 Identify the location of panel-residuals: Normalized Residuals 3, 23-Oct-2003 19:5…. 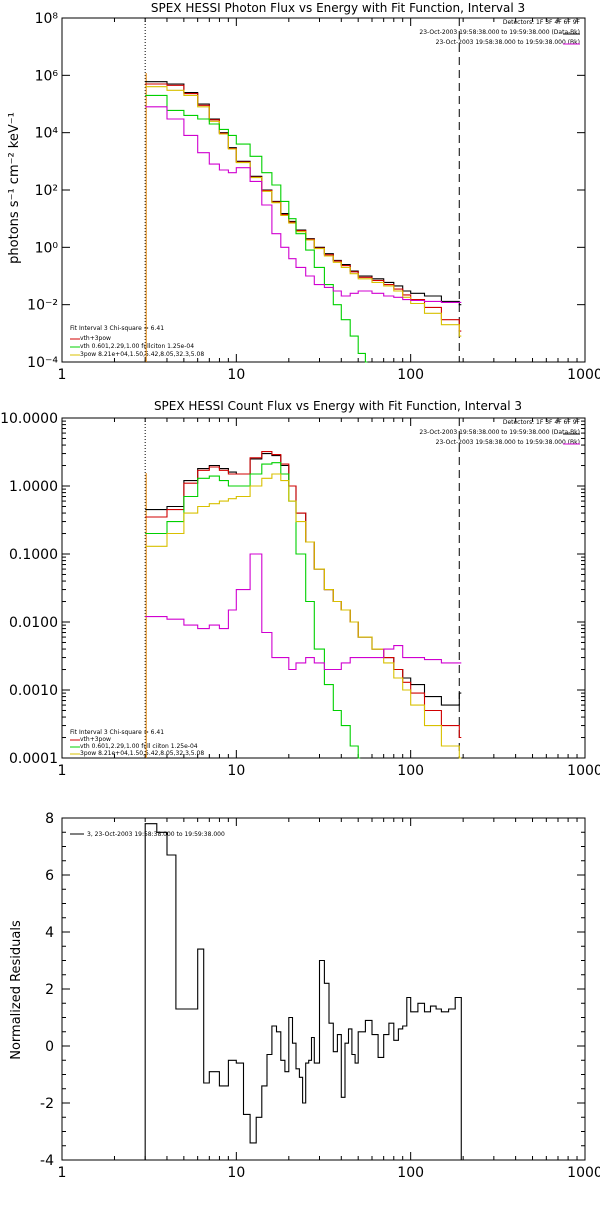
(117, 945).